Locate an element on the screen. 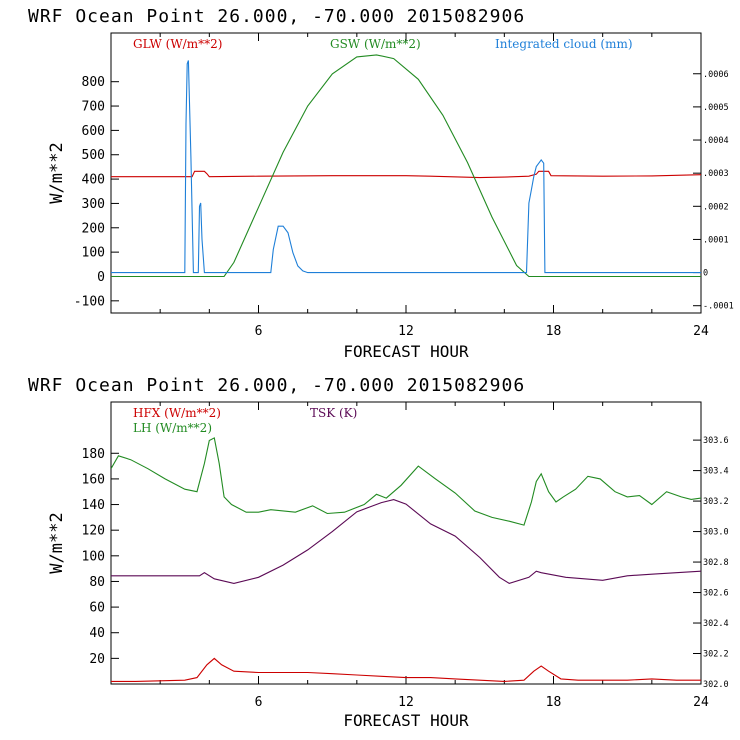  y-tick-label: 40 is located at coordinates (97, 633).